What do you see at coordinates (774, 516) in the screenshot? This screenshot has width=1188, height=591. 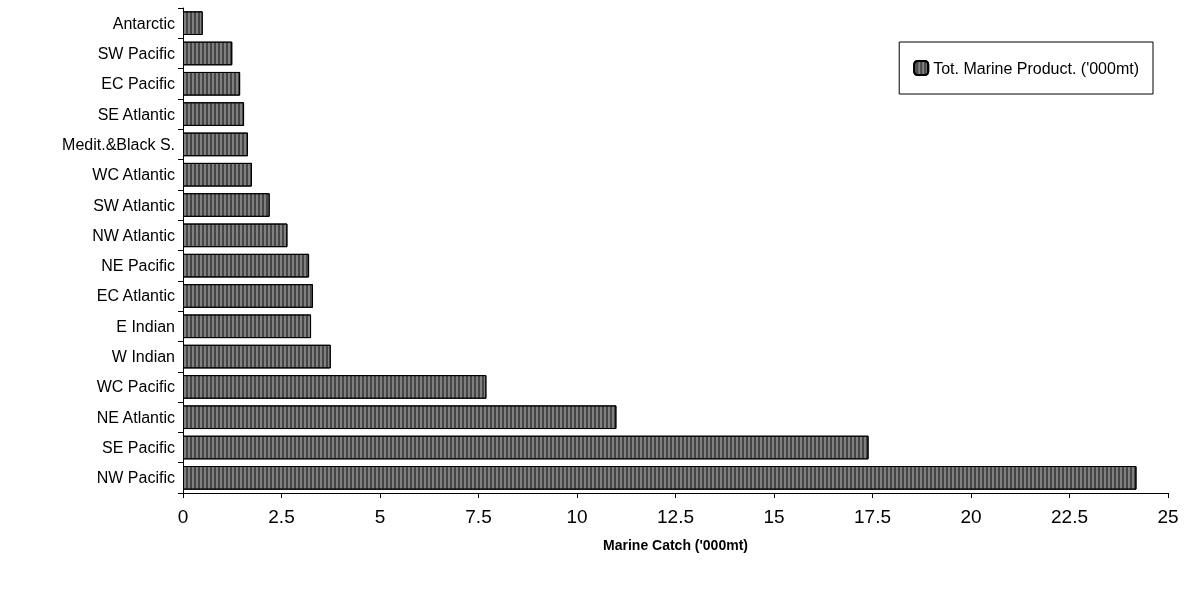 I see `x-tick-label: 15` at bounding box center [774, 516].